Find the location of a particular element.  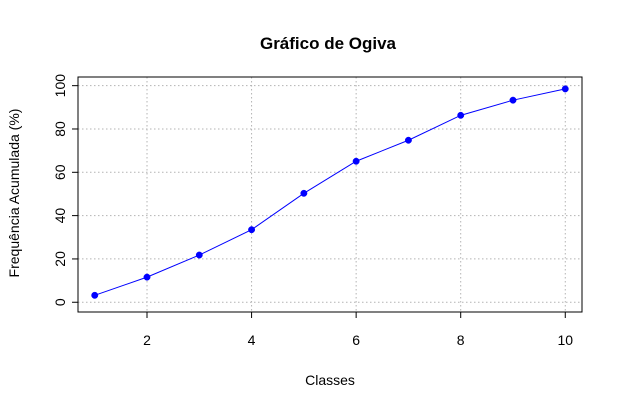

y-tick-label-20: 20 is located at coordinates (60, 259).